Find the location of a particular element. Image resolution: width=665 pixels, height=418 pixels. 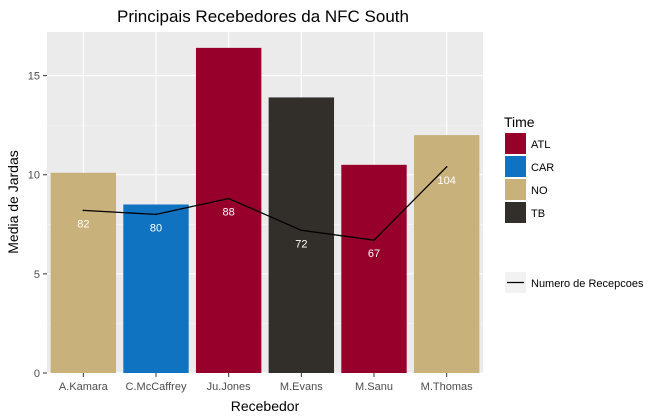

bar-M.Evans is located at coordinates (301, 235).